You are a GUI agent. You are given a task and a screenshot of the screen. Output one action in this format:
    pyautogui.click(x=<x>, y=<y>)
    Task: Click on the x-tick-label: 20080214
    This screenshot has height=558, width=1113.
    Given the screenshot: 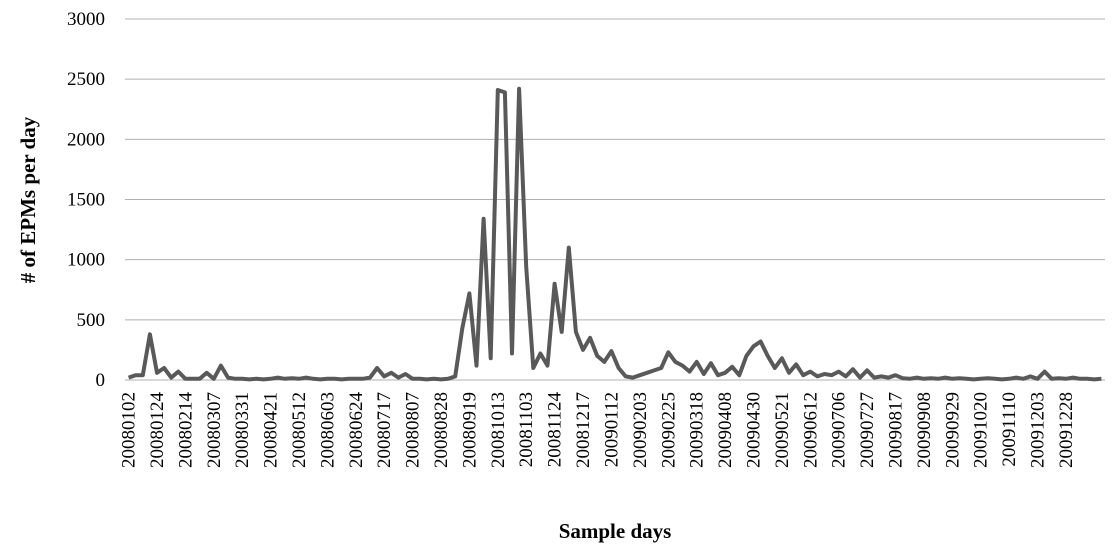 What is the action you would take?
    pyautogui.click(x=185, y=430)
    